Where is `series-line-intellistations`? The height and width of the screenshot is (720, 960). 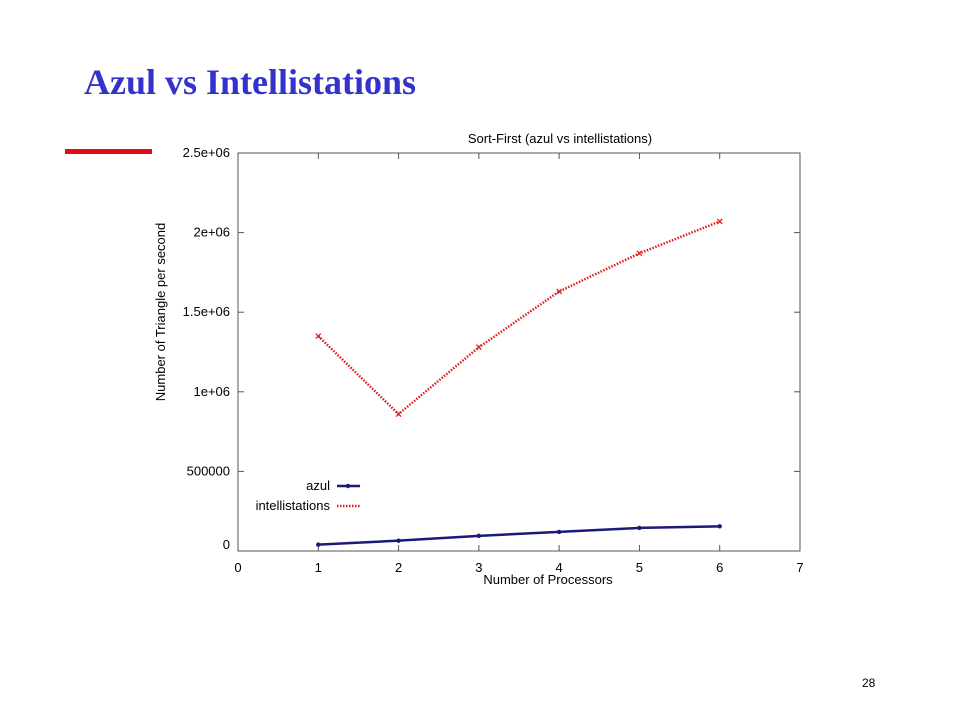
series-line-intellistations is located at coordinates (519, 318).